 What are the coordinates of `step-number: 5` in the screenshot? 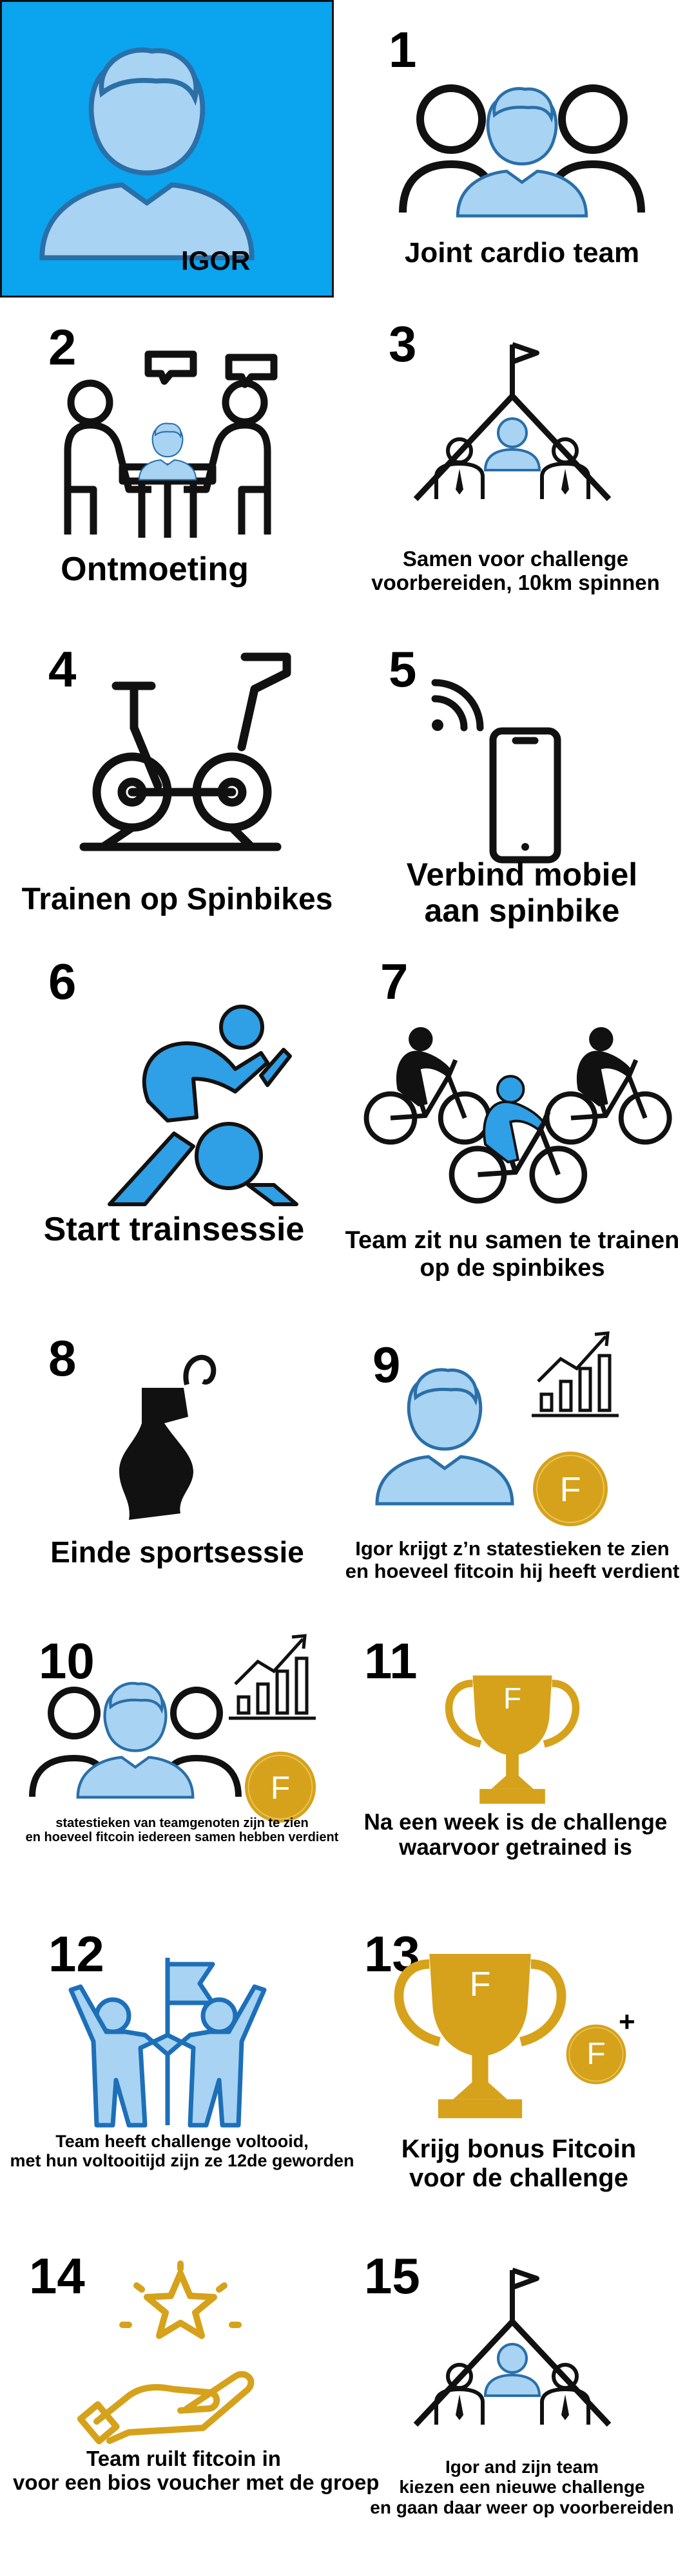 It's located at (403, 669).